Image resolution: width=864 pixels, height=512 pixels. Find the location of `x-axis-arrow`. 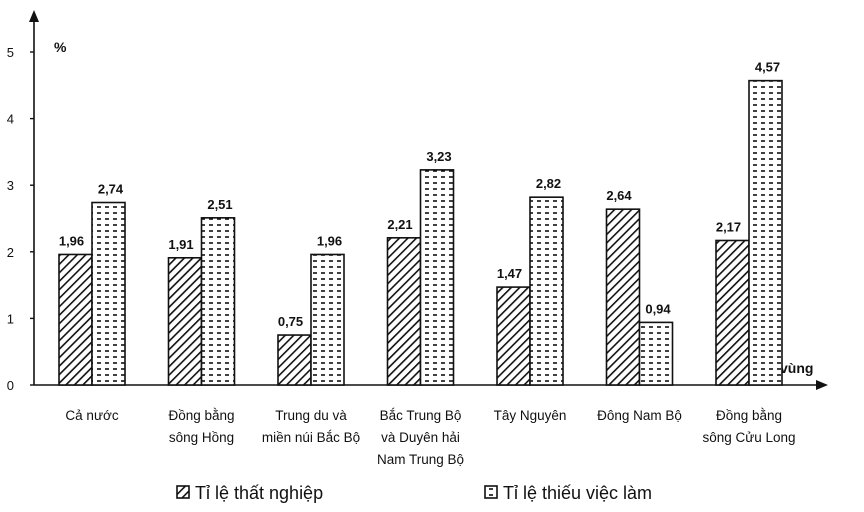

x-axis-arrow is located at coordinates (822, 385).